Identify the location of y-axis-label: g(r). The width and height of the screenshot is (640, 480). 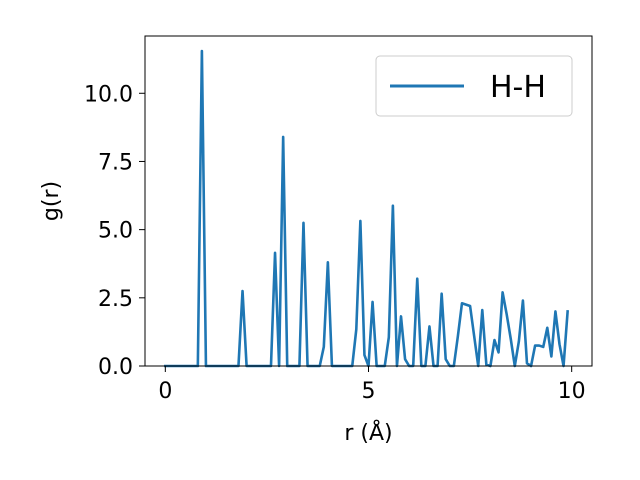
(51, 201).